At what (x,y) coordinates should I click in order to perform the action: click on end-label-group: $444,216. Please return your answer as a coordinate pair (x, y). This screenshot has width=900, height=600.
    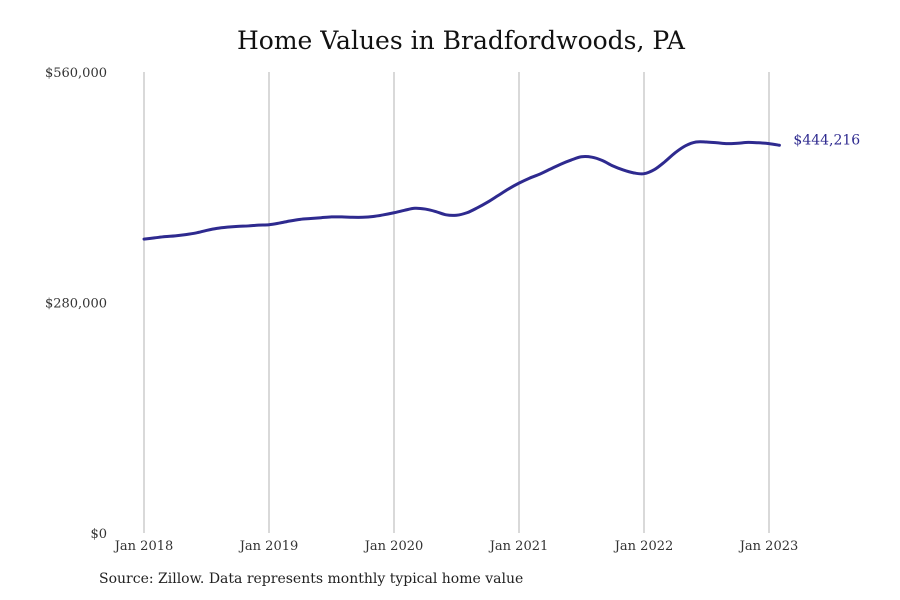
    Looking at the image, I should click on (826, 140).